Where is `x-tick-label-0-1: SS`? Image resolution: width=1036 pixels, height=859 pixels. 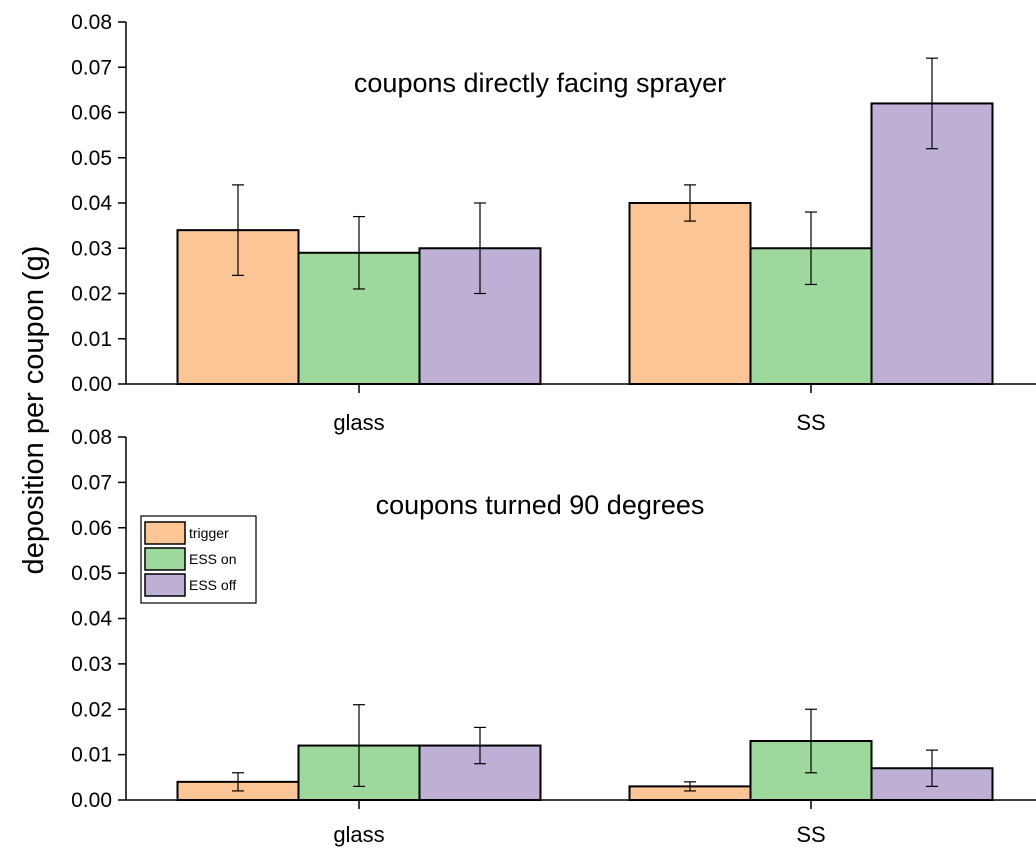 x-tick-label-0-1: SS is located at coordinates (810, 422).